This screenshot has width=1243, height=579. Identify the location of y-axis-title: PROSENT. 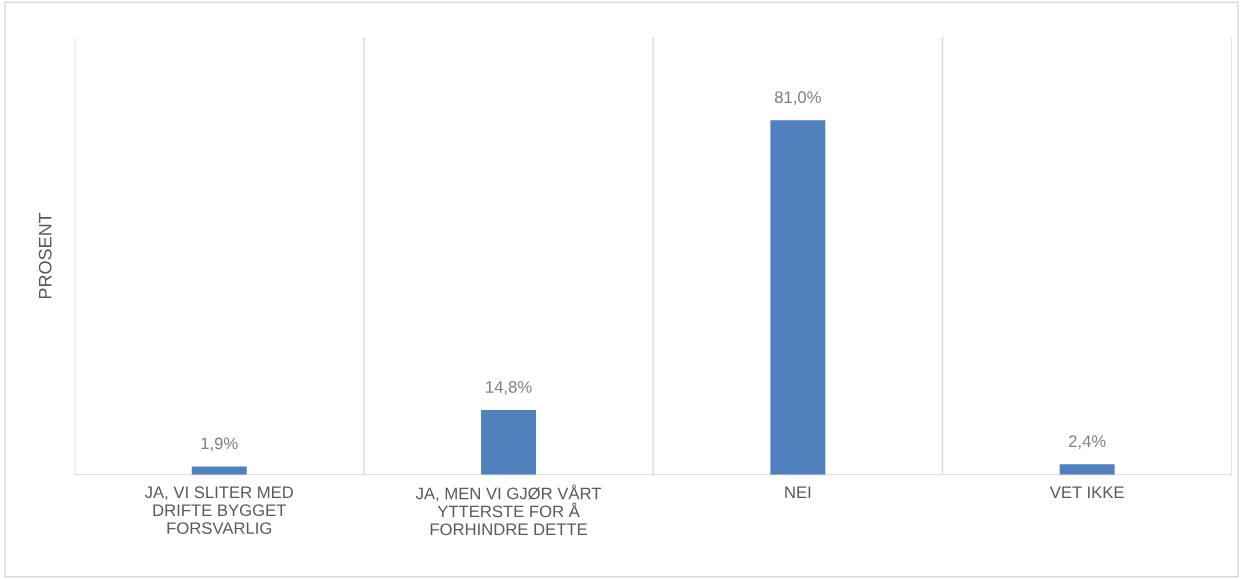
(45, 255).